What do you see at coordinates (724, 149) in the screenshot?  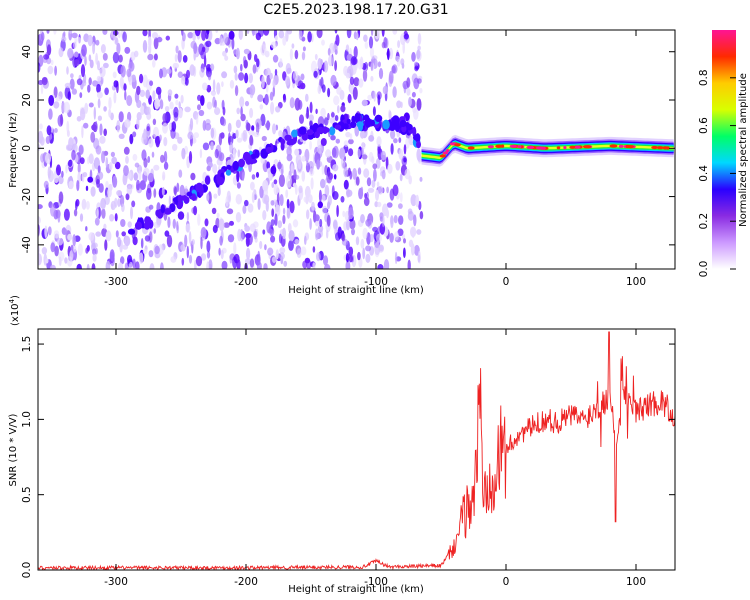 I see `colorbar-gradient` at bounding box center [724, 149].